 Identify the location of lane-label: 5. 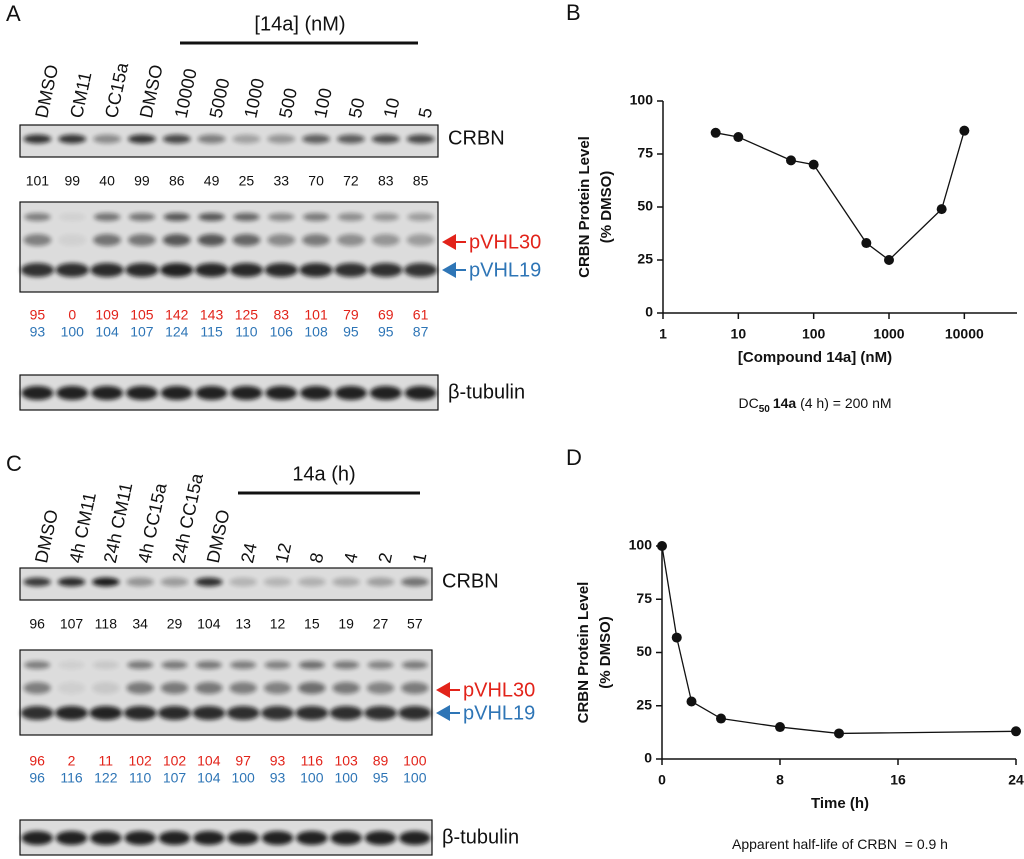
(426, 113).